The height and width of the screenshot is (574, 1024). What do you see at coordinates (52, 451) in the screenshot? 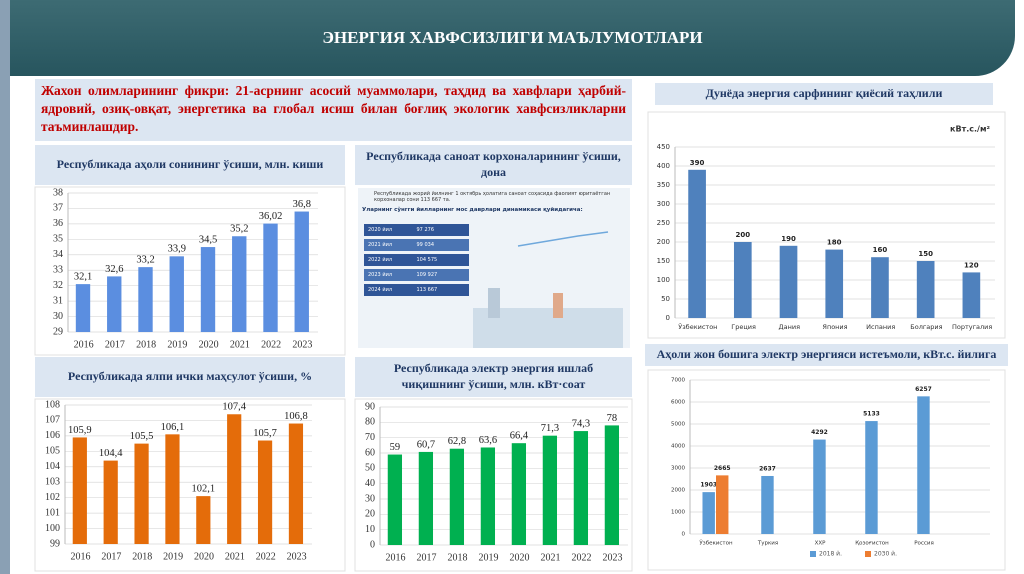
I see `y-tick-label: 105` at bounding box center [52, 451].